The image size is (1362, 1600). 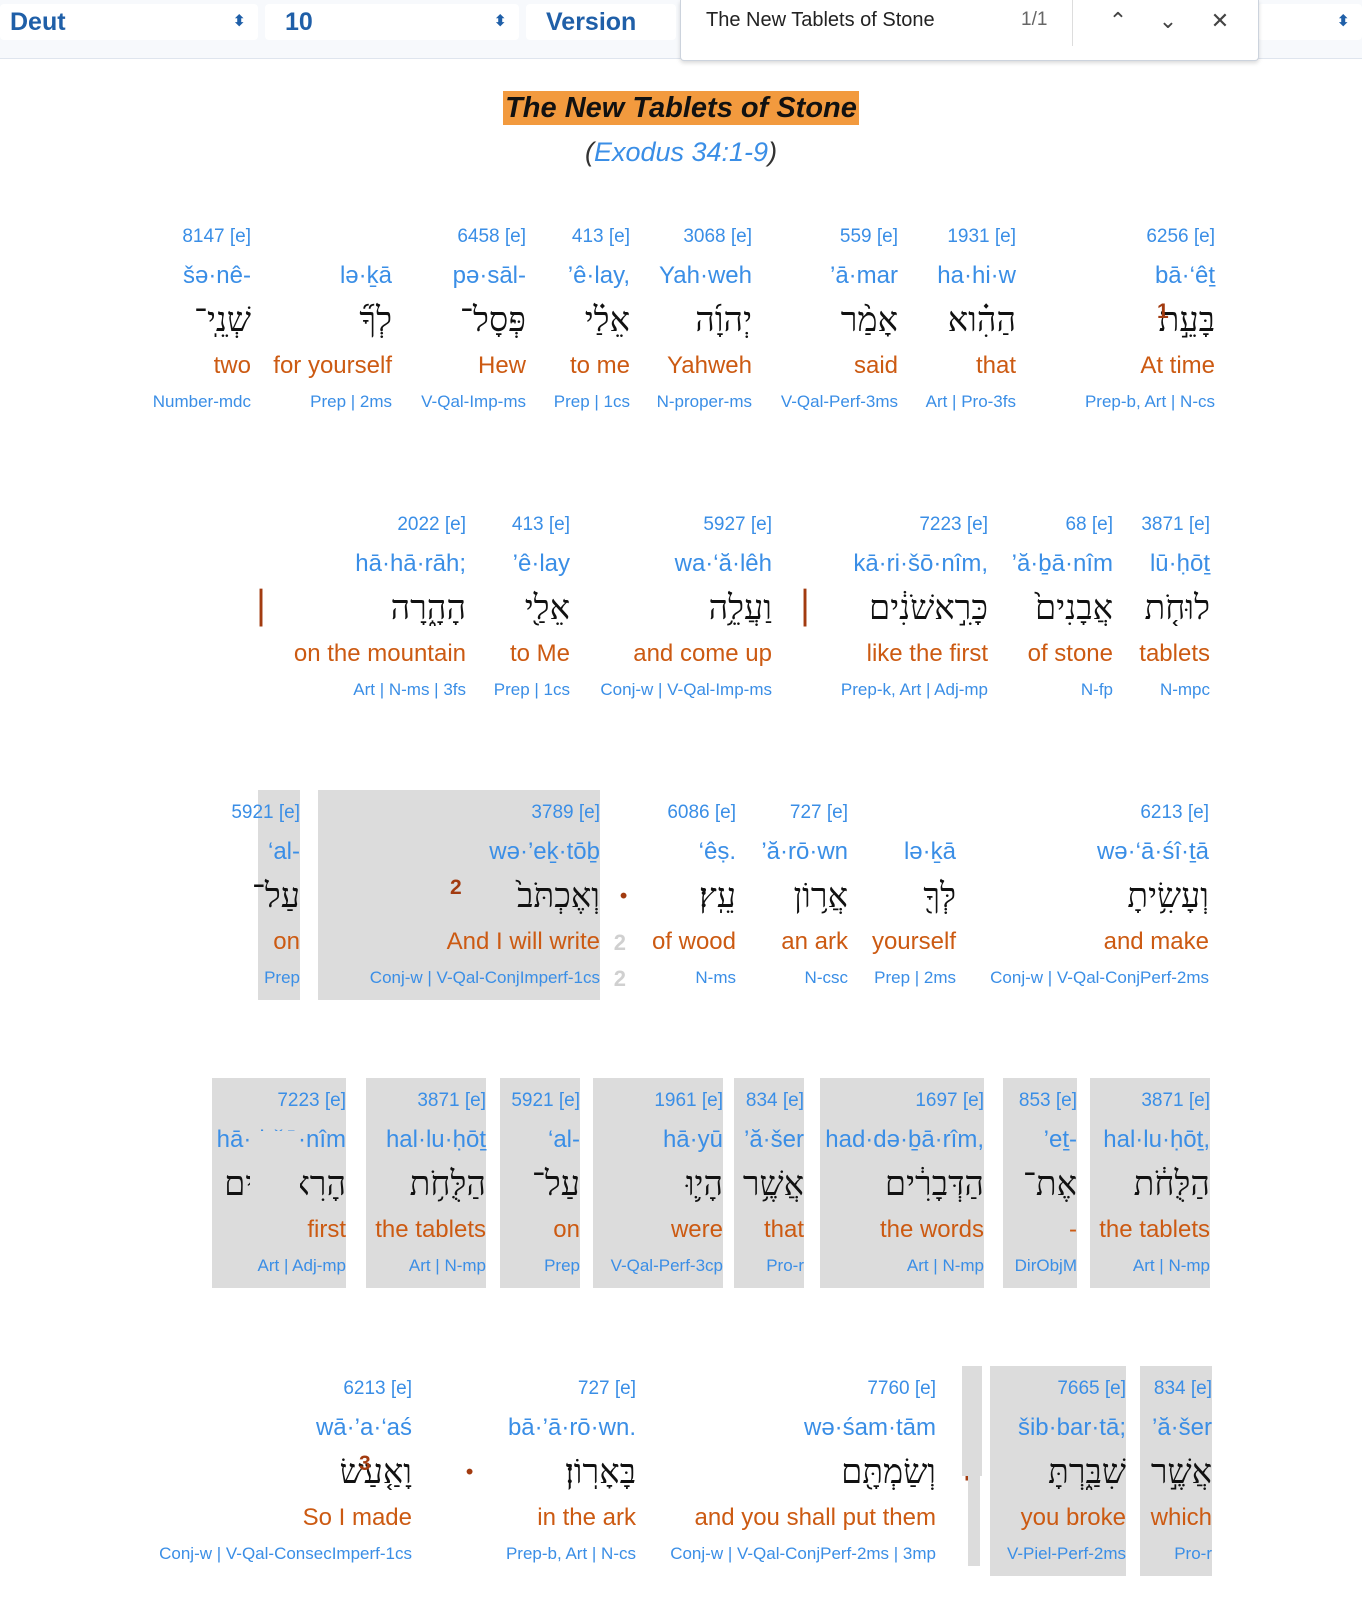 What do you see at coordinates (705, 275) in the screenshot?
I see `transliteration: Yah·weh` at bounding box center [705, 275].